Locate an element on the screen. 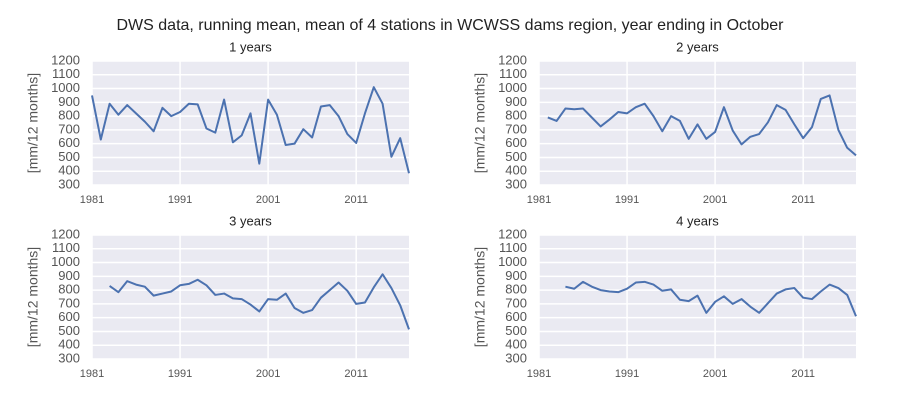  subplot-title: 1 years is located at coordinates (250, 46).